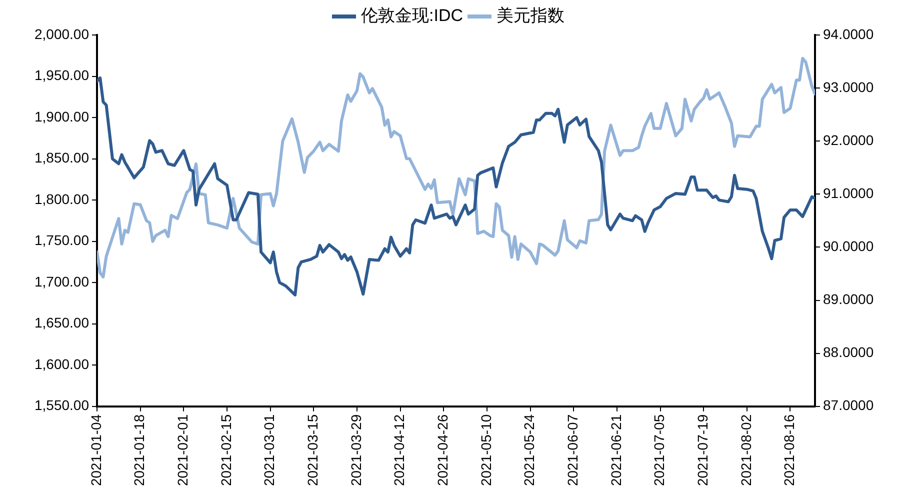  Describe the element at coordinates (848, 193) in the screenshot. I see `y2-tick-label: 91.0000` at that location.